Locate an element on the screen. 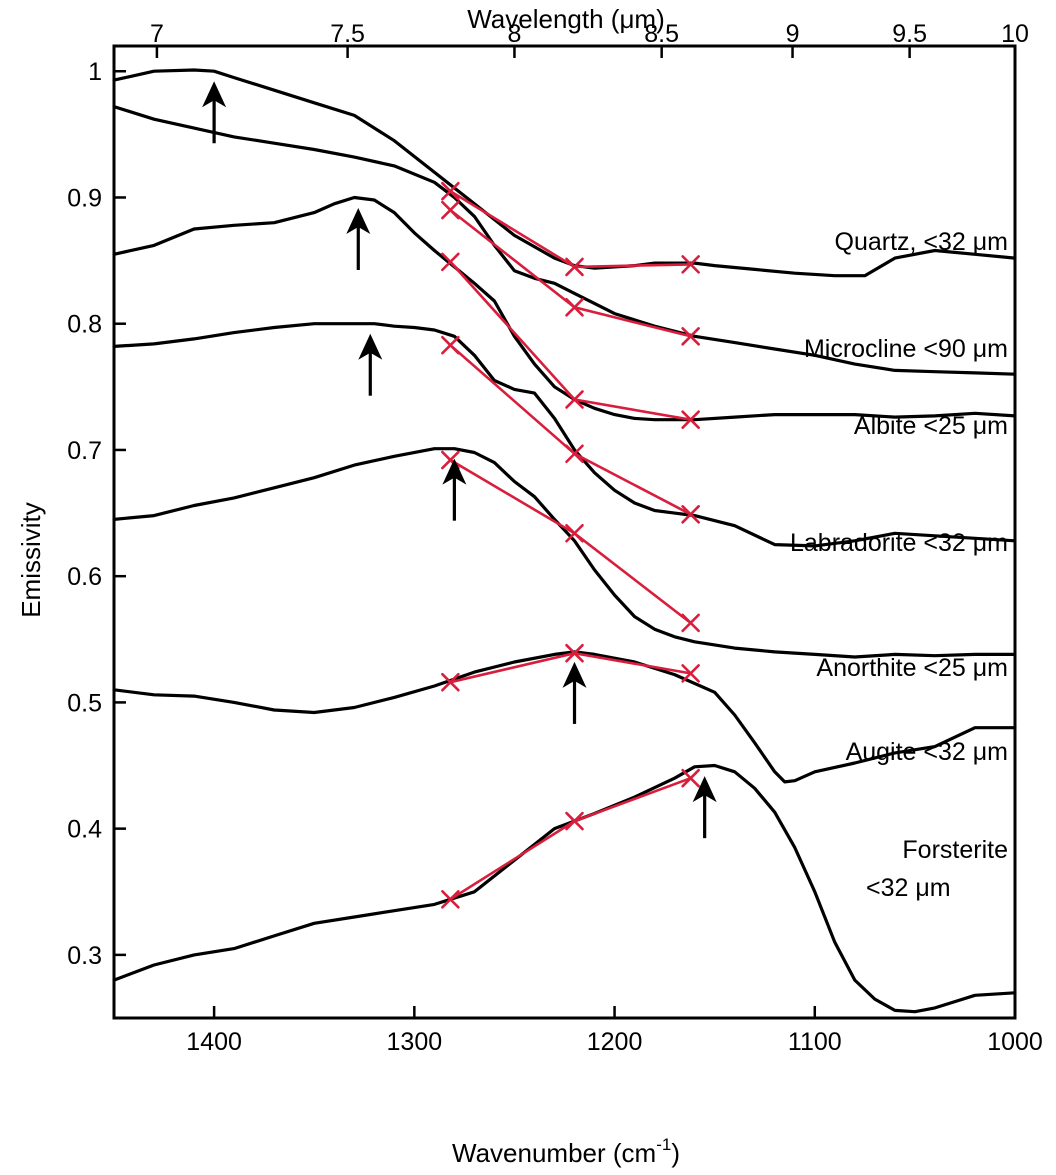 The width and height of the screenshot is (1056, 1175). top-tick-label: 8 is located at coordinates (514, 34).